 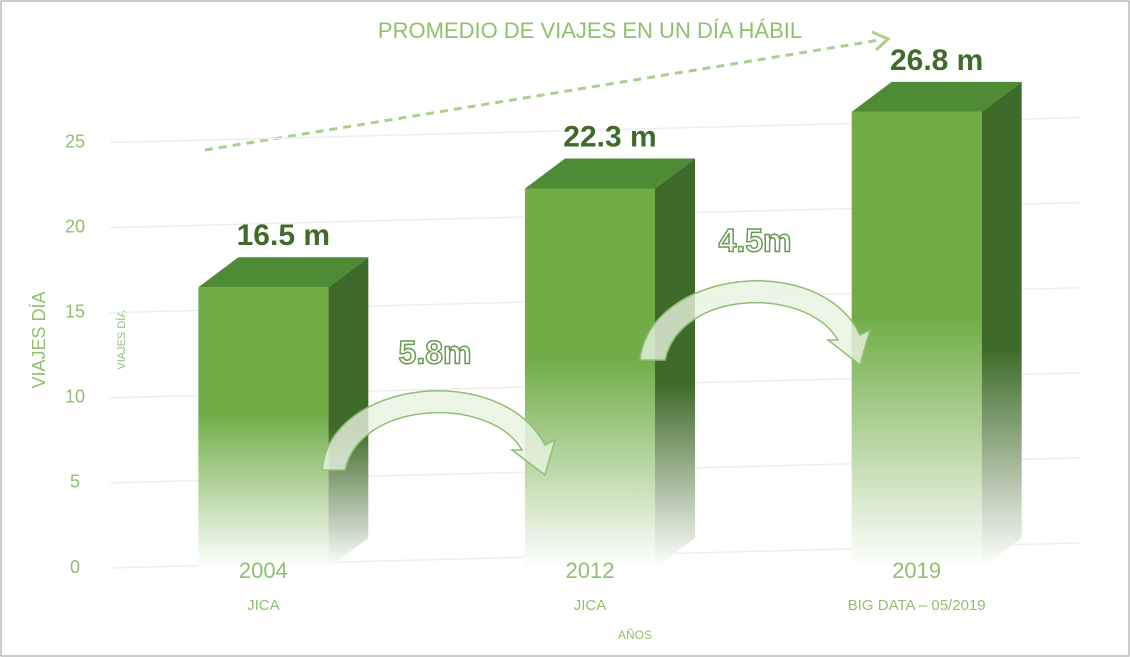 I want to click on annotation: 4.5m, so click(x=755, y=240).